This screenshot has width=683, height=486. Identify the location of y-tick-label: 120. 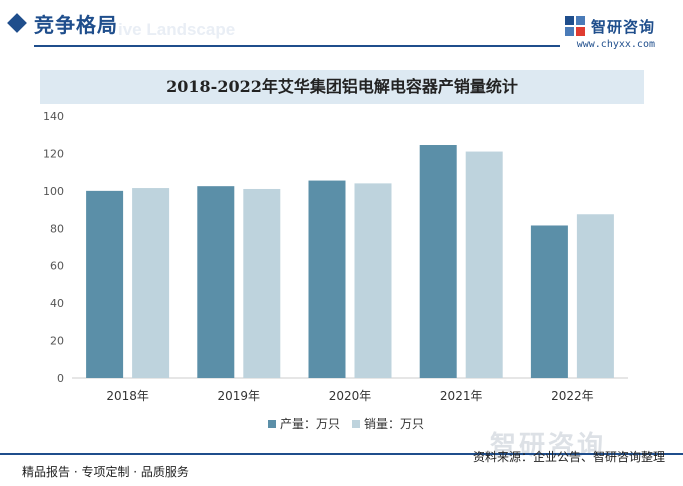
(53, 153).